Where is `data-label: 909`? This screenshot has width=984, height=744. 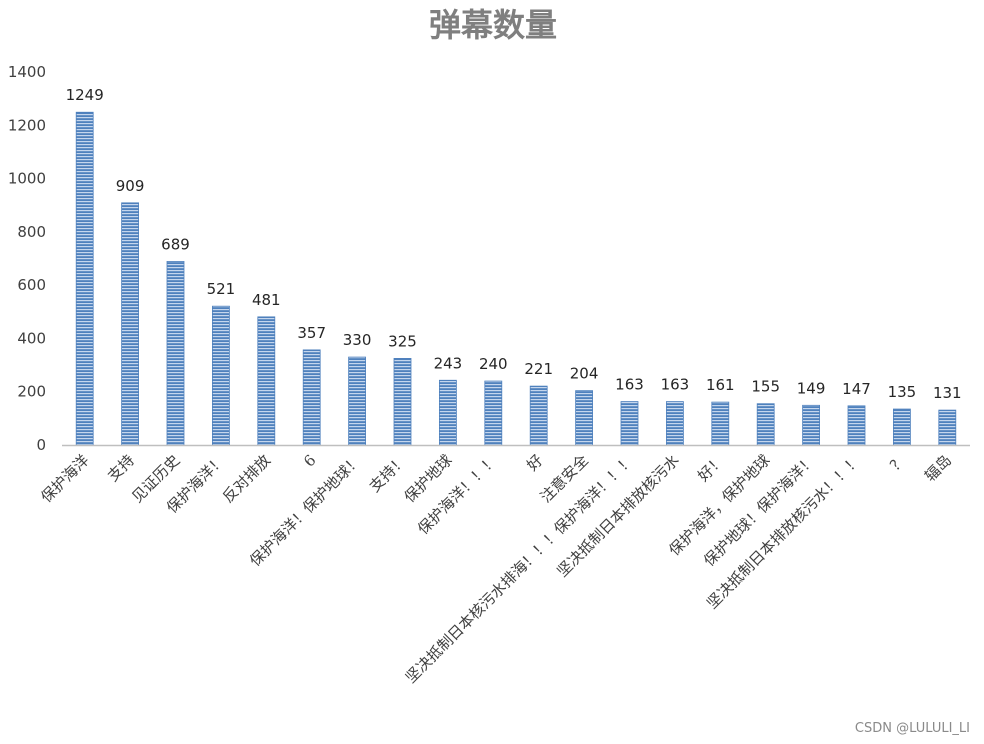
data-label: 909 is located at coordinates (130, 186).